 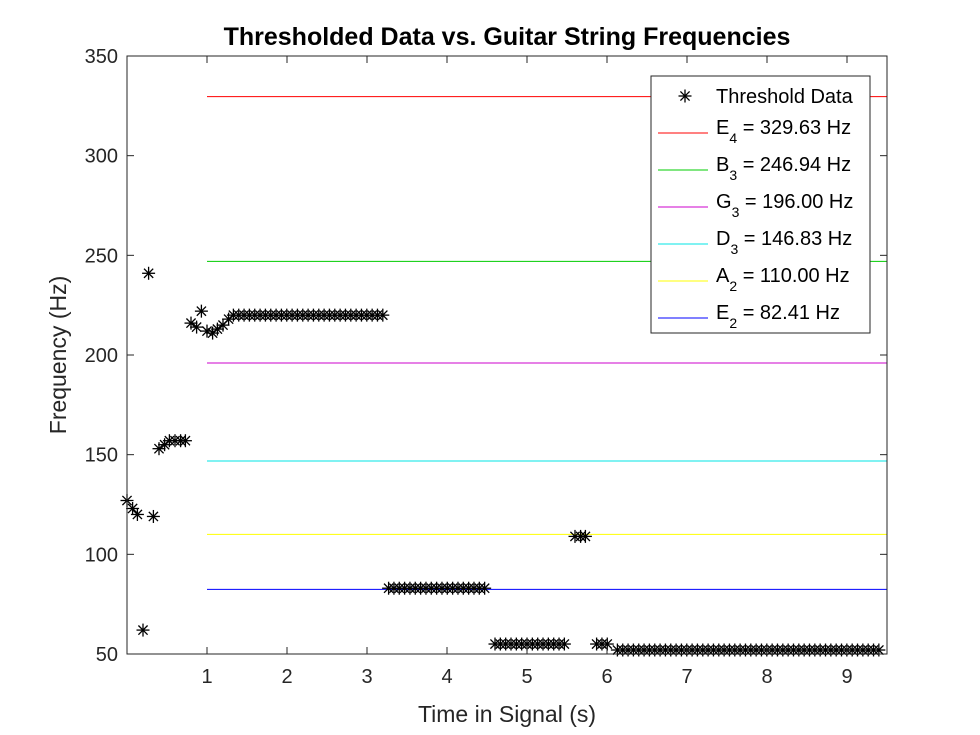 What do you see at coordinates (783, 279) in the screenshot?
I see `legend-label-a2: A2 = 110.00 Hz` at bounding box center [783, 279].